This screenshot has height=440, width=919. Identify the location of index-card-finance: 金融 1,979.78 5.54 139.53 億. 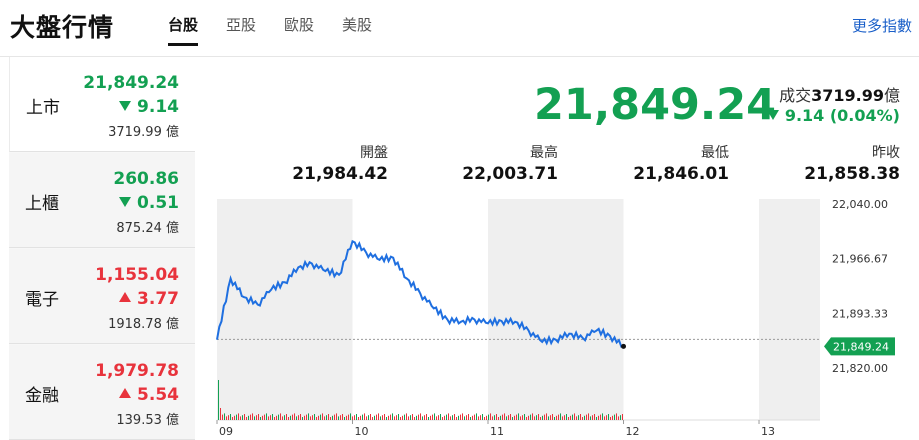
(102, 392).